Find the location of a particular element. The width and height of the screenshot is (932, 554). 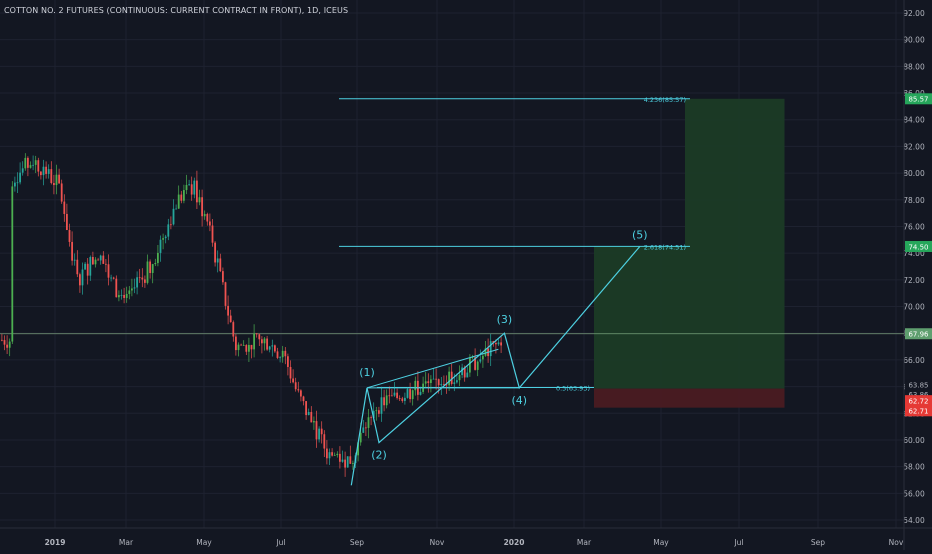

wave-label: (4) is located at coordinates (519, 400).